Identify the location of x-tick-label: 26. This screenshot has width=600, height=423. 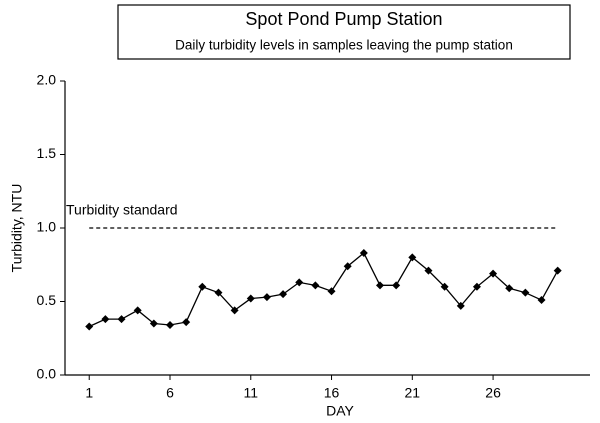
(493, 393).